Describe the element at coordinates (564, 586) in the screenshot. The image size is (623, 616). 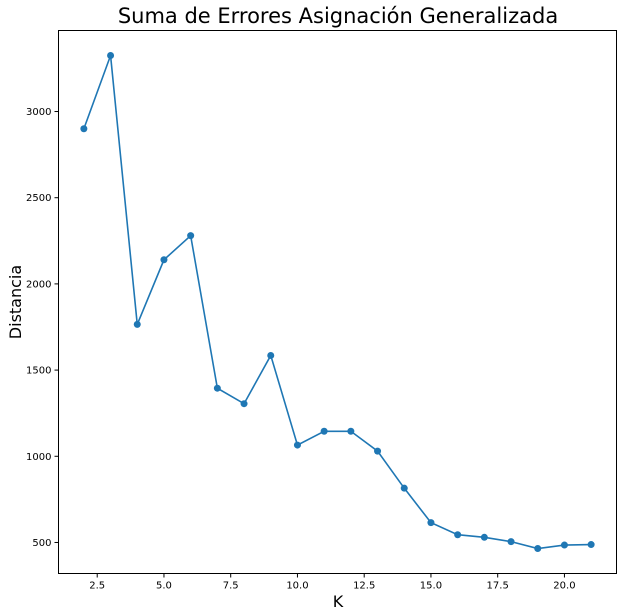
I see `x-tick-label: 20.0` at that location.